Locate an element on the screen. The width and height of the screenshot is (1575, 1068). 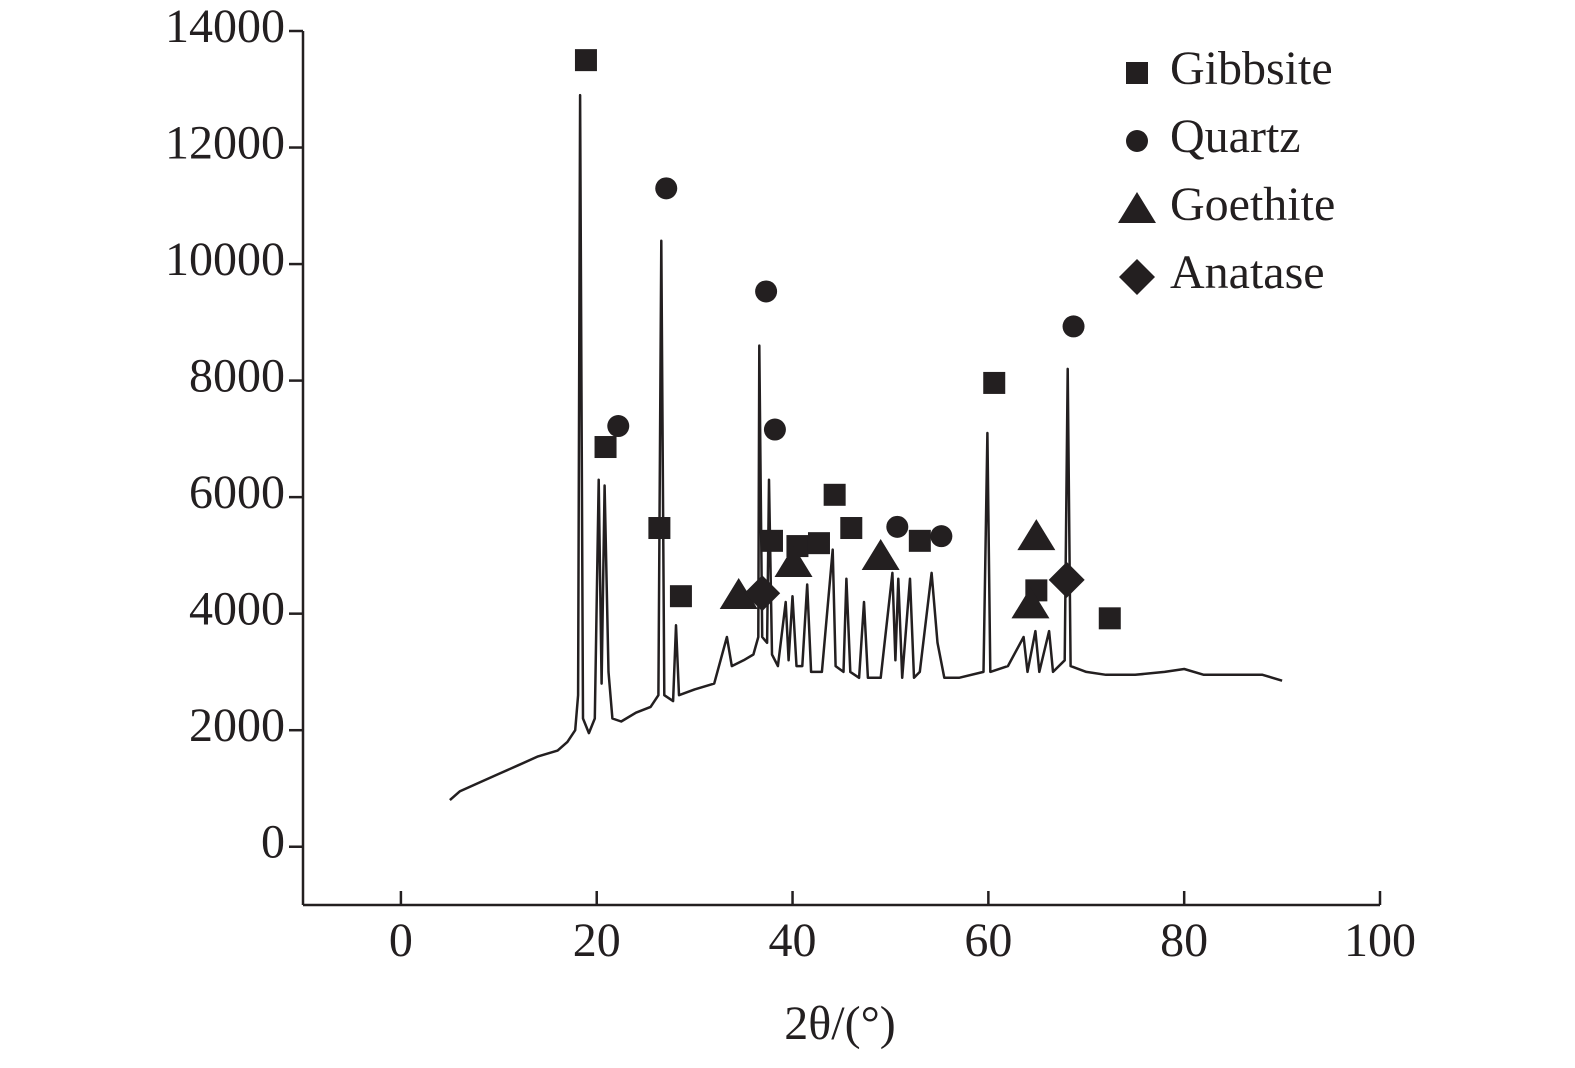
legend-label: Goethite is located at coordinates (1252, 204).